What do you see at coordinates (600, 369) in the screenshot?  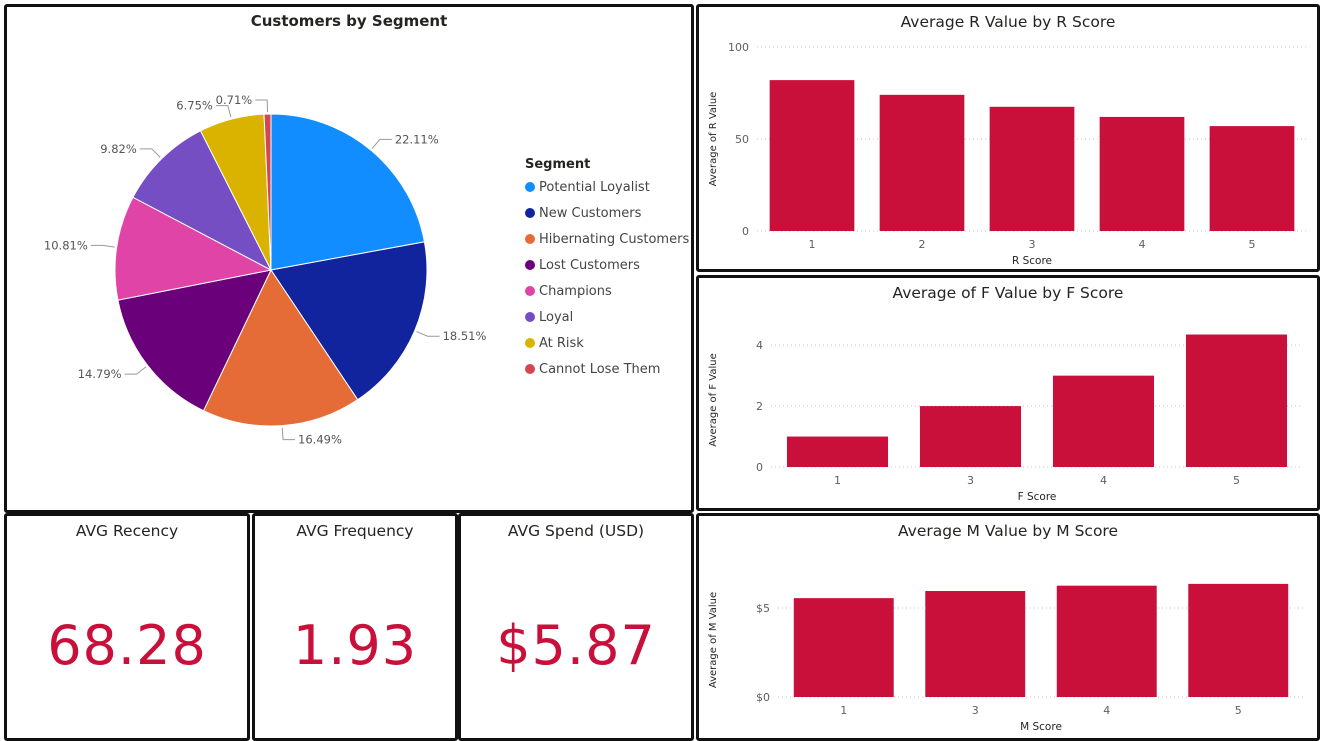 I see `legend-label-cannot-lose-them: Cannot Lose Them` at bounding box center [600, 369].